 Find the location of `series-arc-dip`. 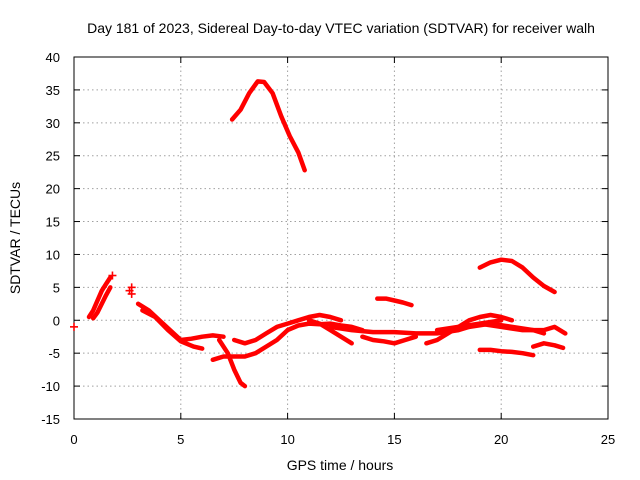

series-arc-dip is located at coordinates (232, 363).